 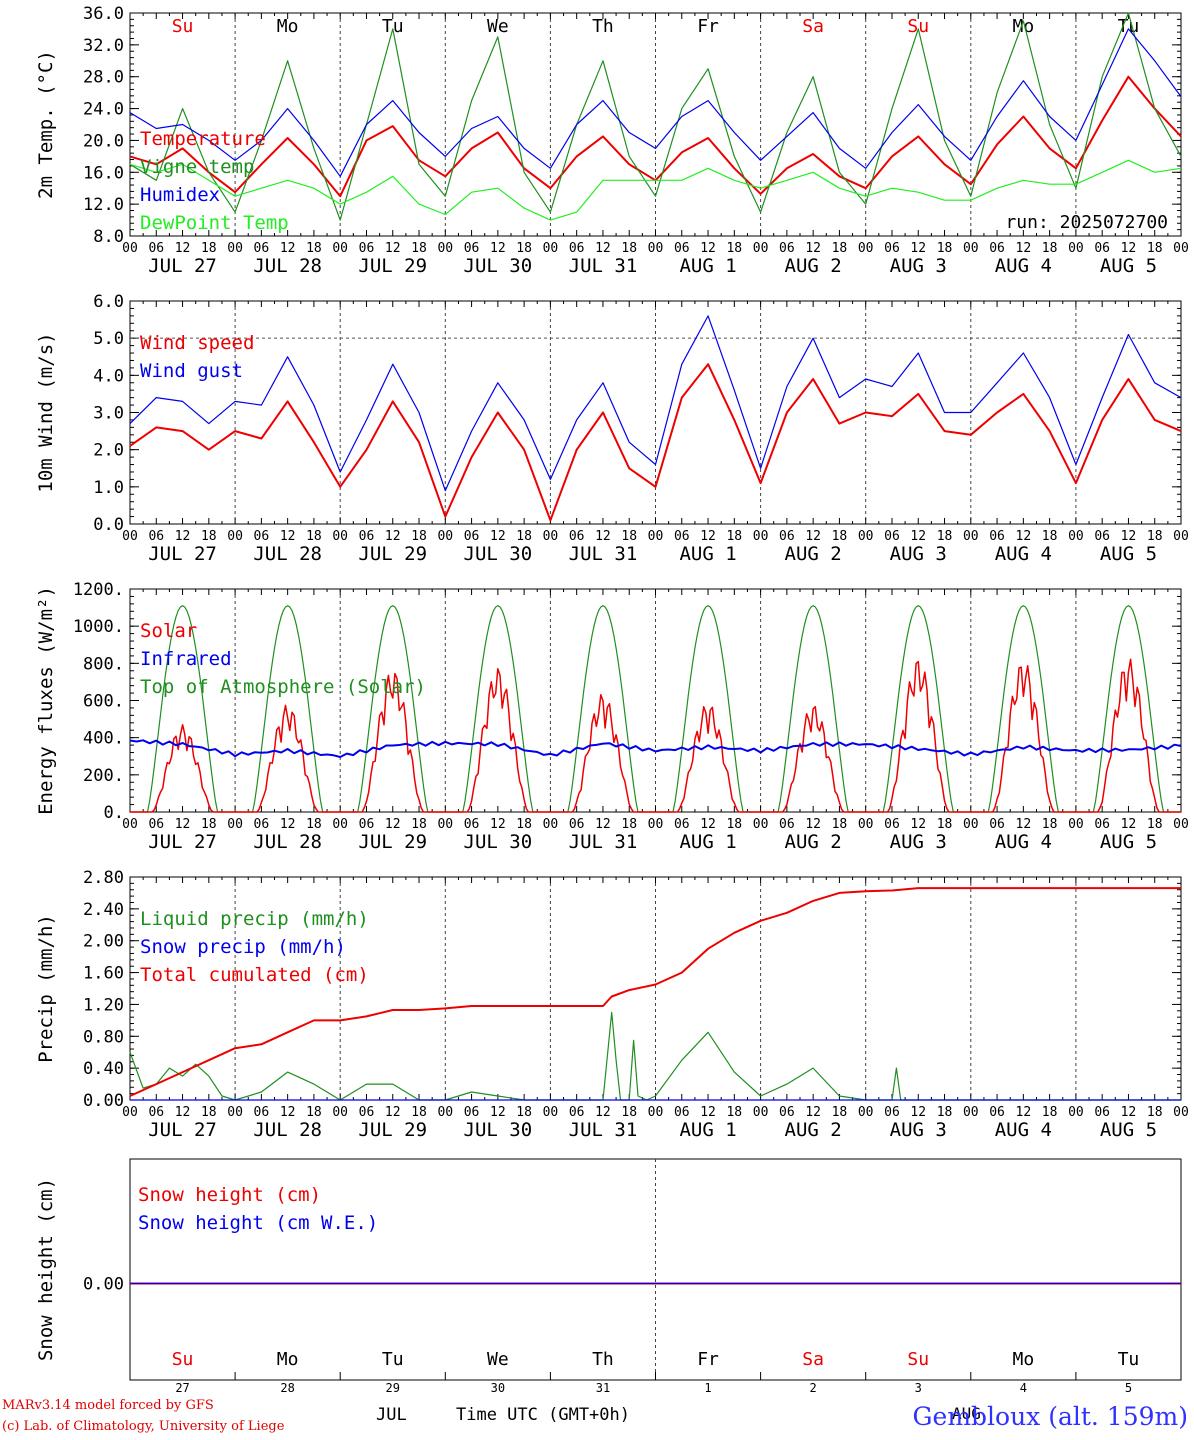 I want to click on legend-entry: Top of Atmosphere (Solar), so click(x=283, y=687).